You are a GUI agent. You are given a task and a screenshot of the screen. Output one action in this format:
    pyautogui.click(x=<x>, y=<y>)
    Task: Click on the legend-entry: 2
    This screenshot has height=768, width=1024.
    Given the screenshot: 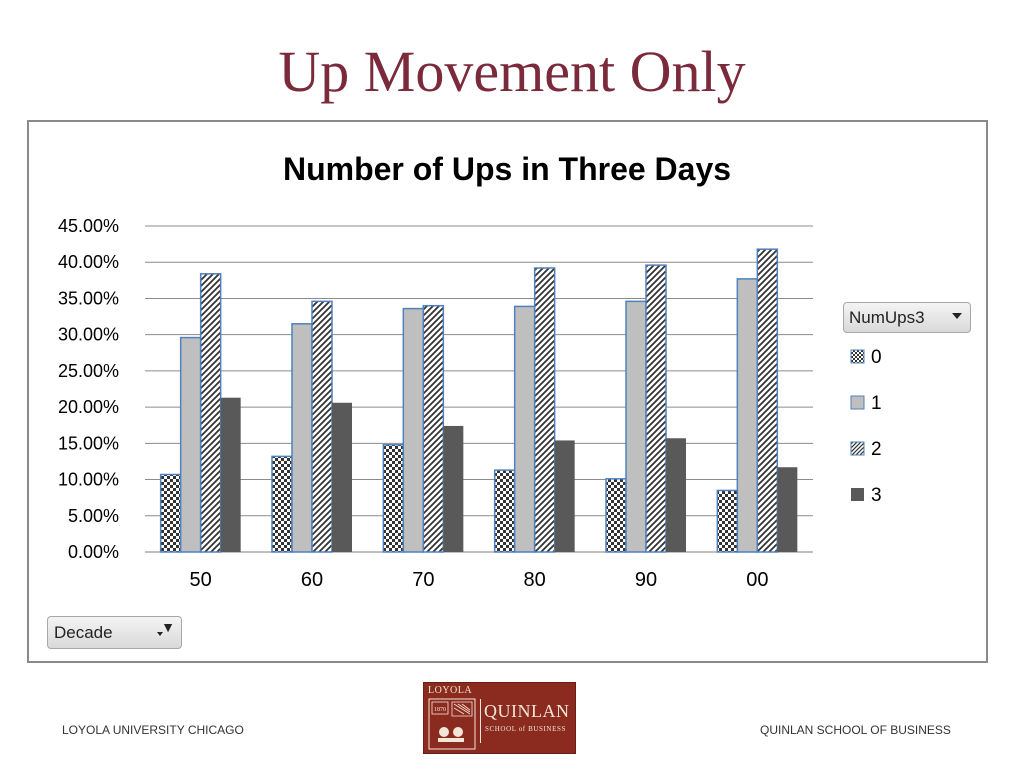 What is the action you would take?
    pyautogui.click(x=876, y=449)
    